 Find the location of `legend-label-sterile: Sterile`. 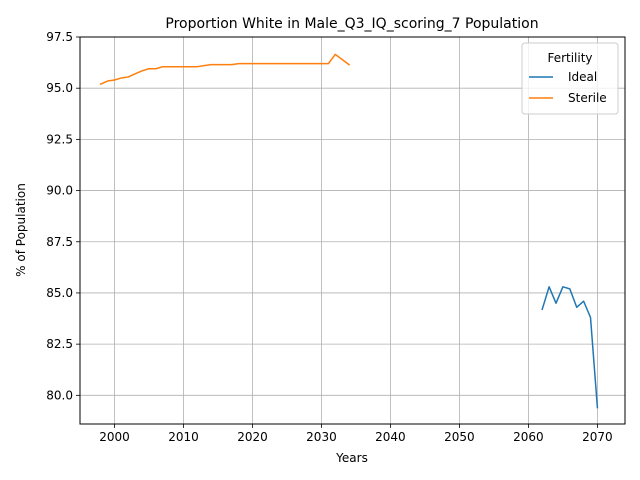

legend-label-sterile: Sterile is located at coordinates (587, 98).